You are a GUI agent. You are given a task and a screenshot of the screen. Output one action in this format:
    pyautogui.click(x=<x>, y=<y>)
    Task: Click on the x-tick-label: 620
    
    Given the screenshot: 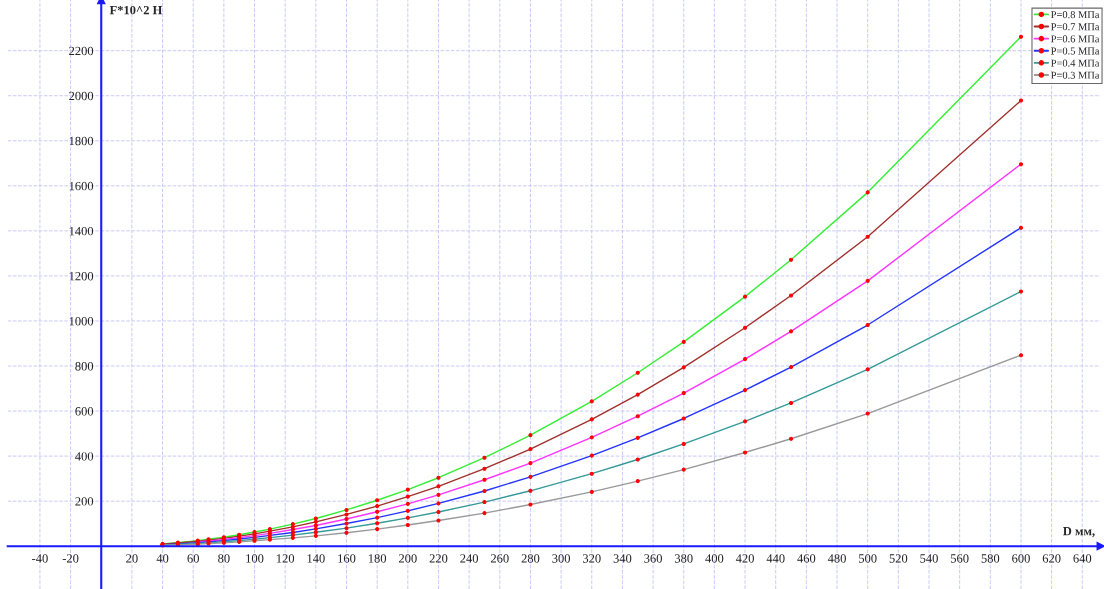 What is the action you would take?
    pyautogui.click(x=1051, y=558)
    